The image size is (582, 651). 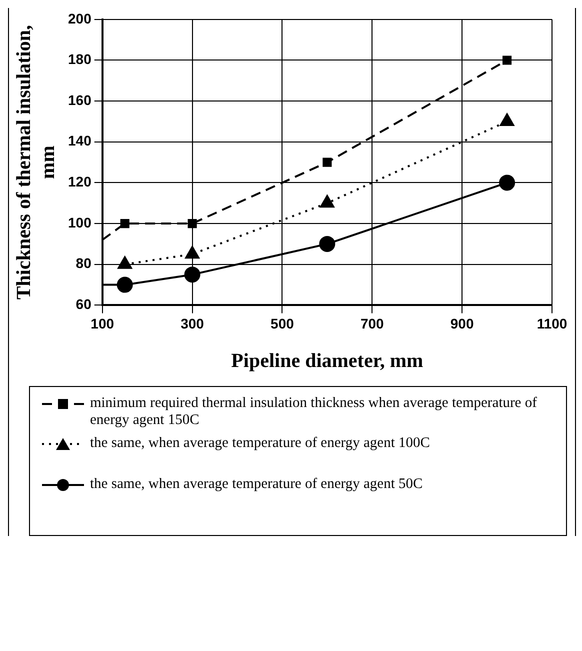 I want to click on x-axis-title: Pipeline diameter, mm, so click(x=327, y=361).